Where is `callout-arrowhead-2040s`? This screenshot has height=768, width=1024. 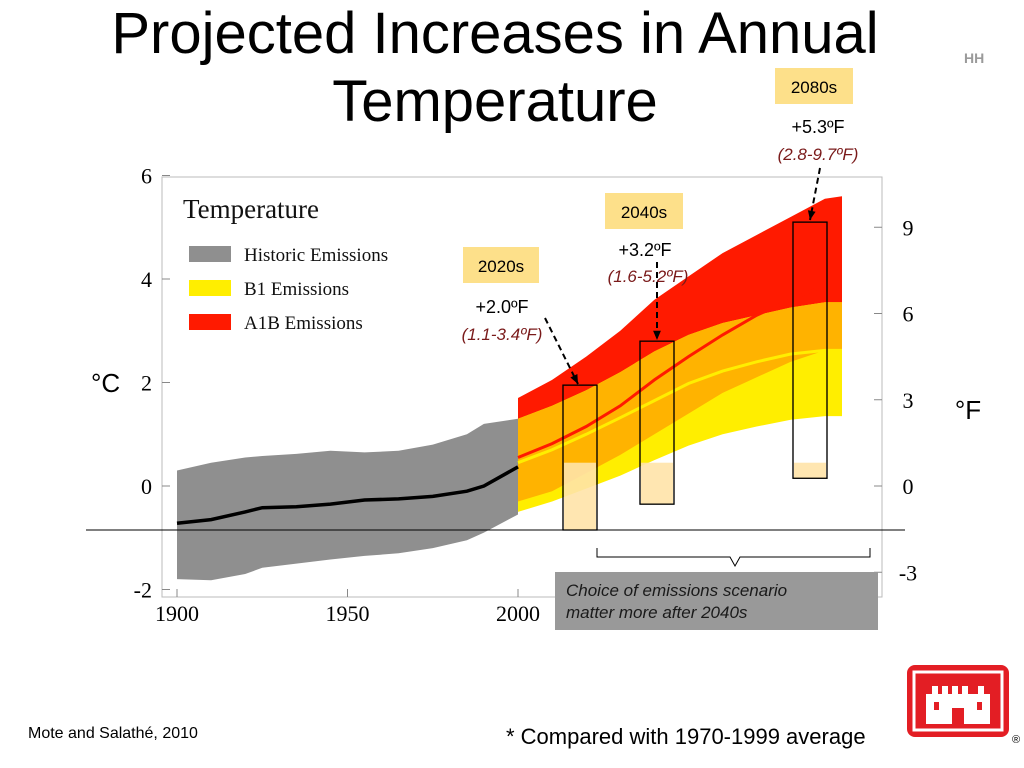
callout-arrowhead-2040s is located at coordinates (657, 335).